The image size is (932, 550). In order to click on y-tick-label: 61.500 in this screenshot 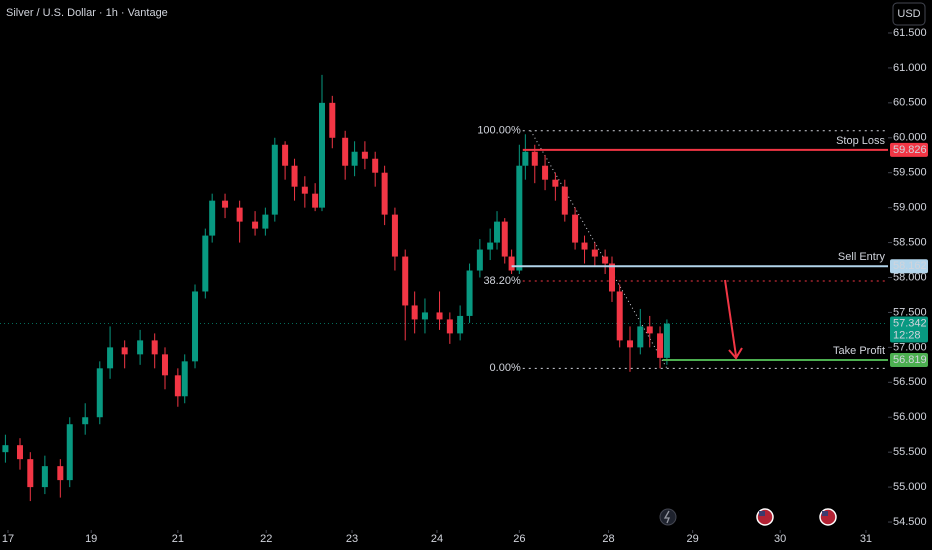, I will do `click(910, 33)`.